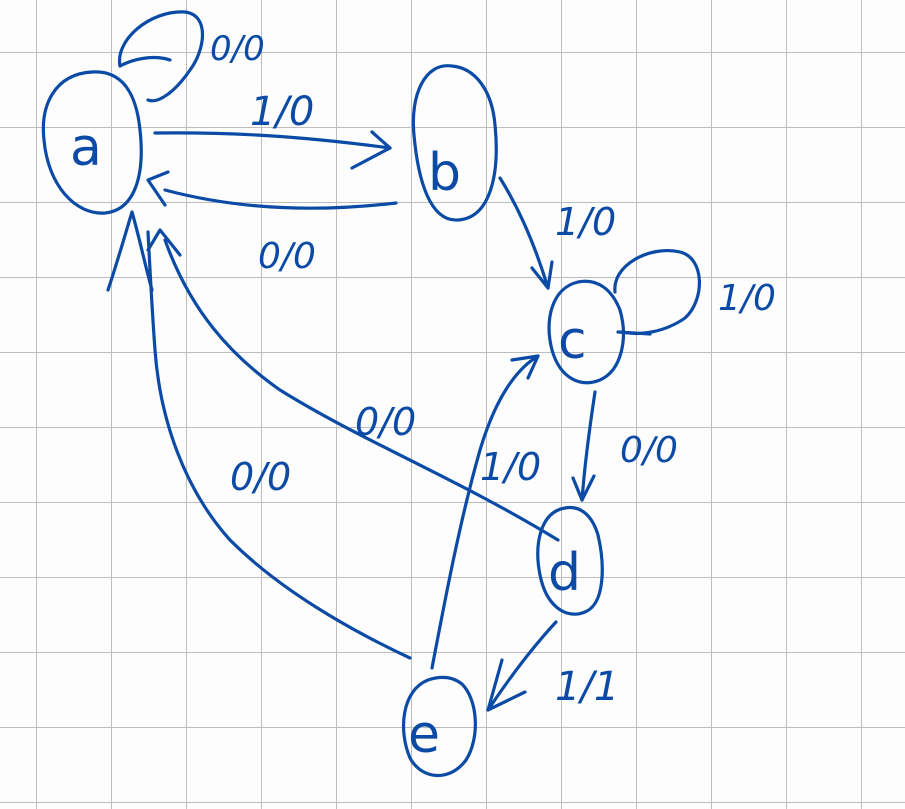 The height and width of the screenshot is (809, 905). What do you see at coordinates (649, 450) in the screenshot?
I see `label-c-to-d: 0/0` at bounding box center [649, 450].